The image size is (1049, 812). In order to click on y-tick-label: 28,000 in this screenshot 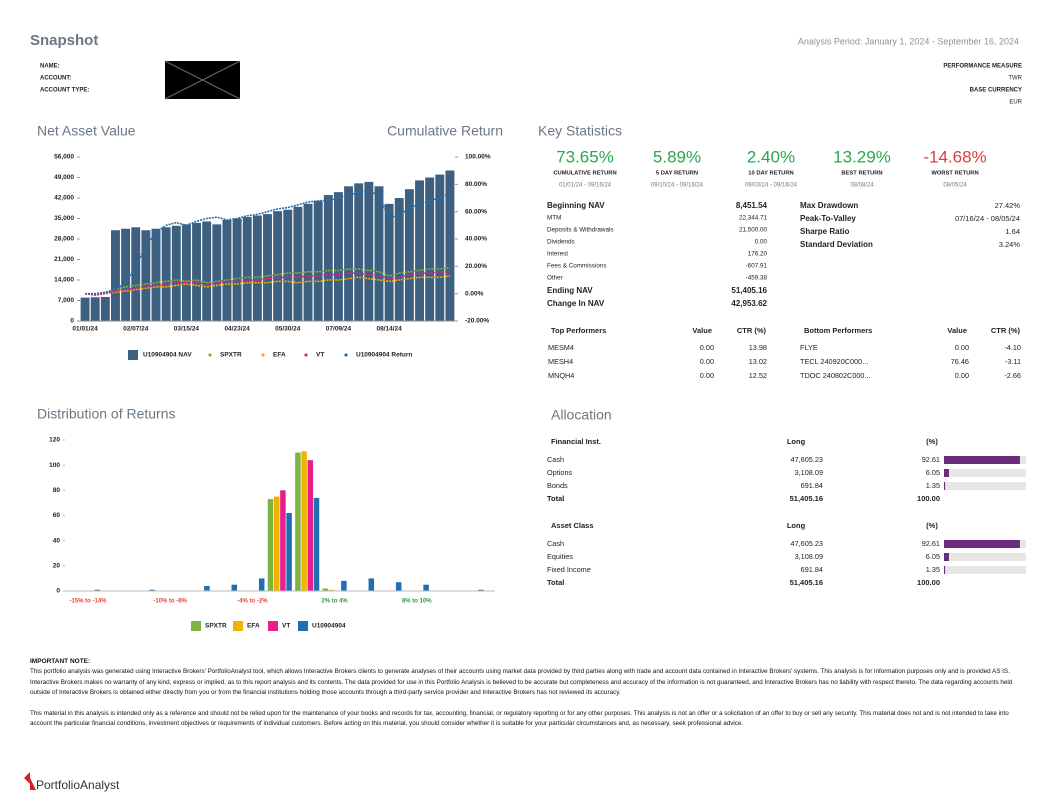, I will do `click(64, 239)`.